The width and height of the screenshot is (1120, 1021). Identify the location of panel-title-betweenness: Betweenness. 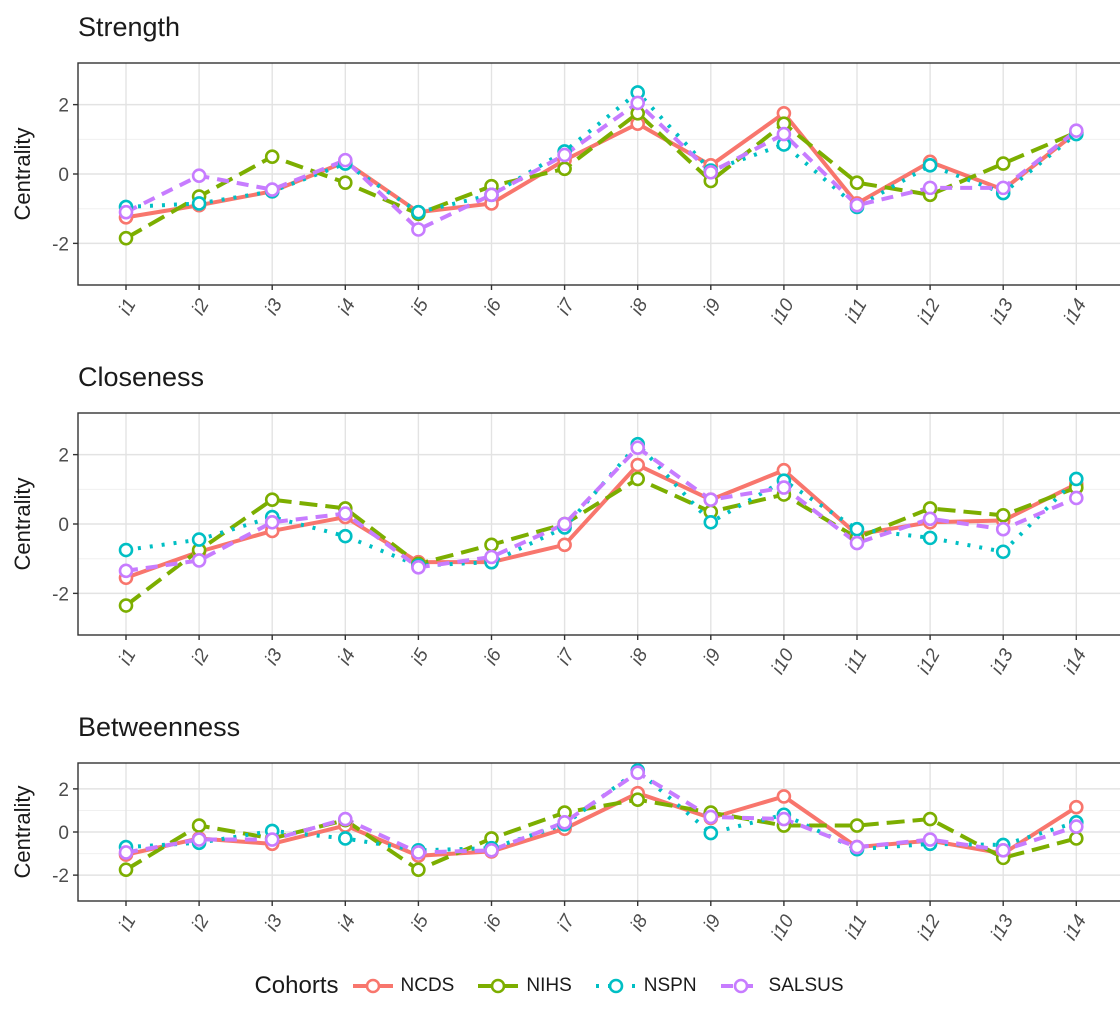
(159, 727).